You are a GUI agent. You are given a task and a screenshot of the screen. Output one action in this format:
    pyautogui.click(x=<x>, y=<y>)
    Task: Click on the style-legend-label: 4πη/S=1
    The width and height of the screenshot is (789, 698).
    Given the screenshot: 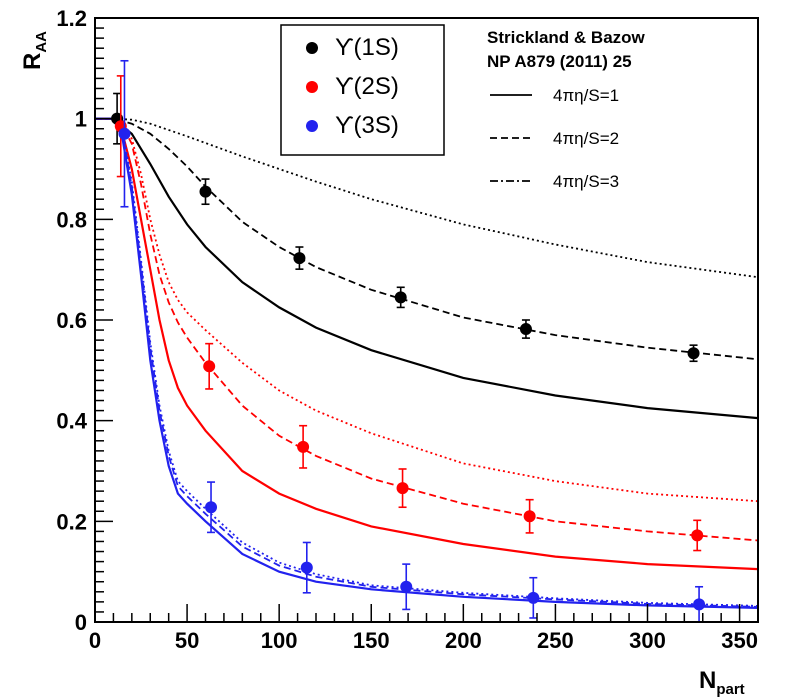 What is the action you would take?
    pyautogui.click(x=586, y=95)
    